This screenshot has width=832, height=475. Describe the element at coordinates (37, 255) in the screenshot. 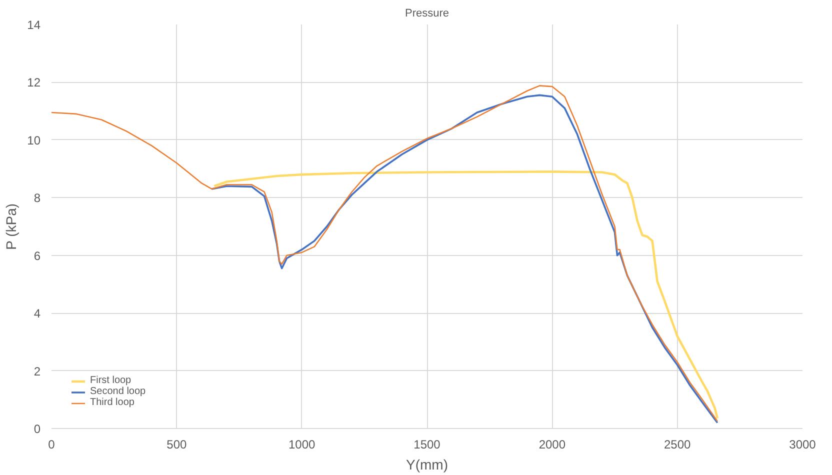

I see `y-tick-label: 6` at that location.